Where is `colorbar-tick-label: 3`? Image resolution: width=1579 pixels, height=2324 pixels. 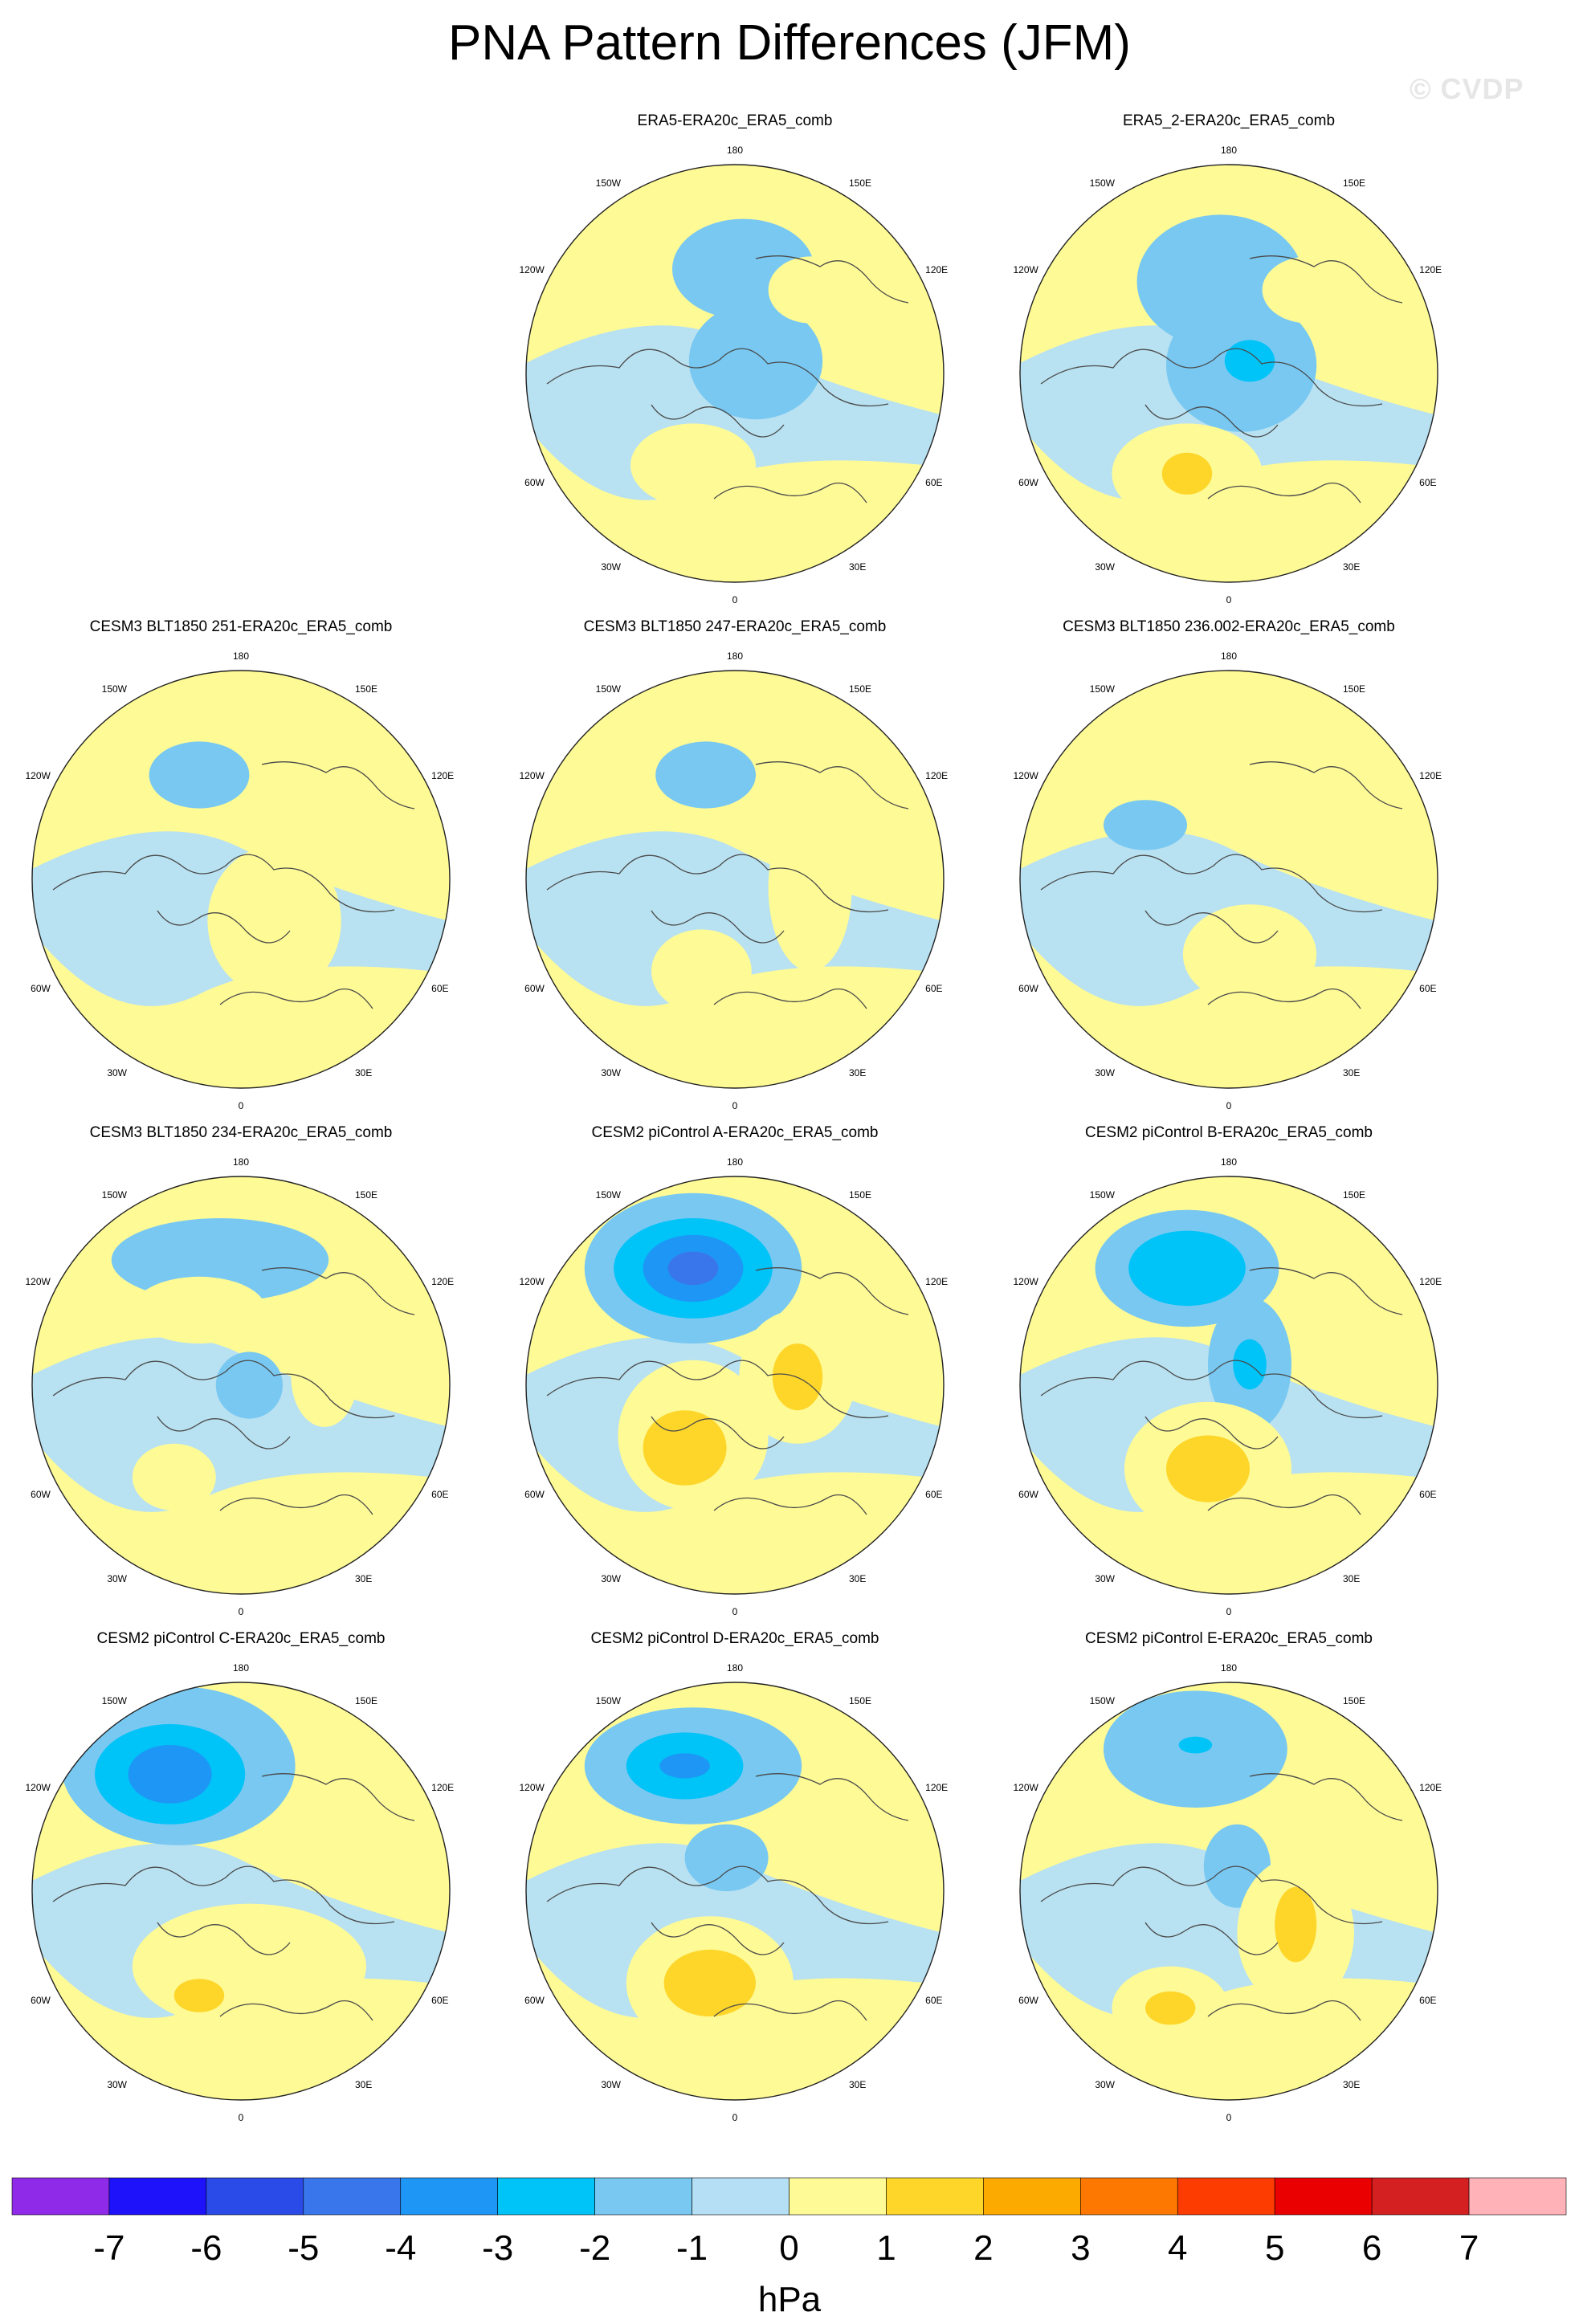 colorbar-tick-label: 3 is located at coordinates (1080, 2248).